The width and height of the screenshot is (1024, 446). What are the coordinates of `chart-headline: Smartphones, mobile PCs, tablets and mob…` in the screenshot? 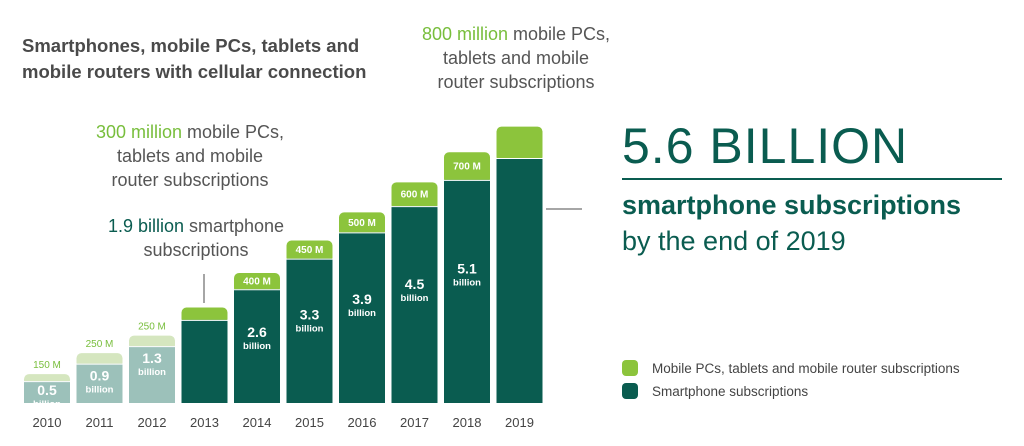 It's located at (194, 58).